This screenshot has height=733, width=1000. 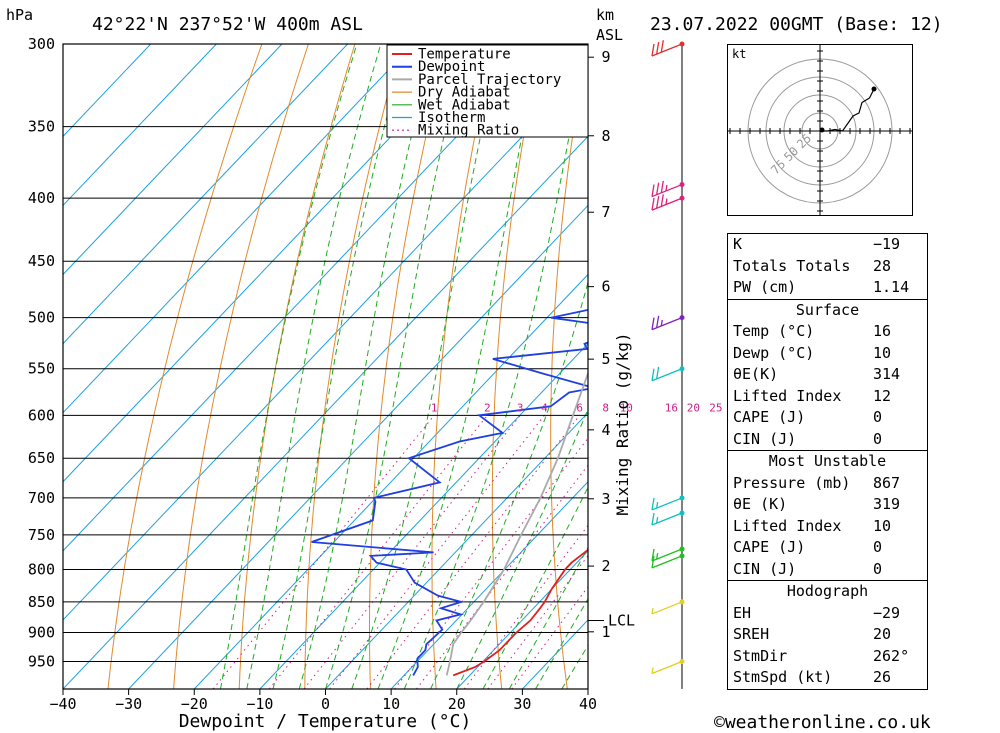 I want to click on pressure-tick-label: 600, so click(x=41, y=415).